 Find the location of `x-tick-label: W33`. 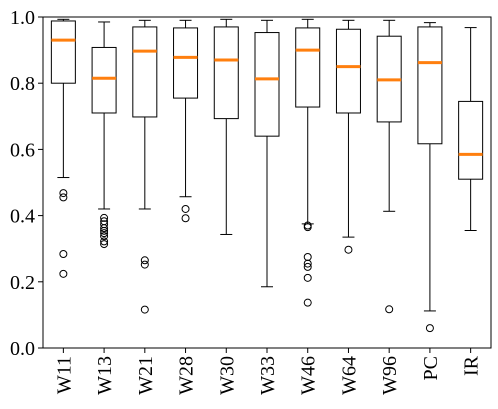

x-tick-label: W33 is located at coordinates (268, 375).